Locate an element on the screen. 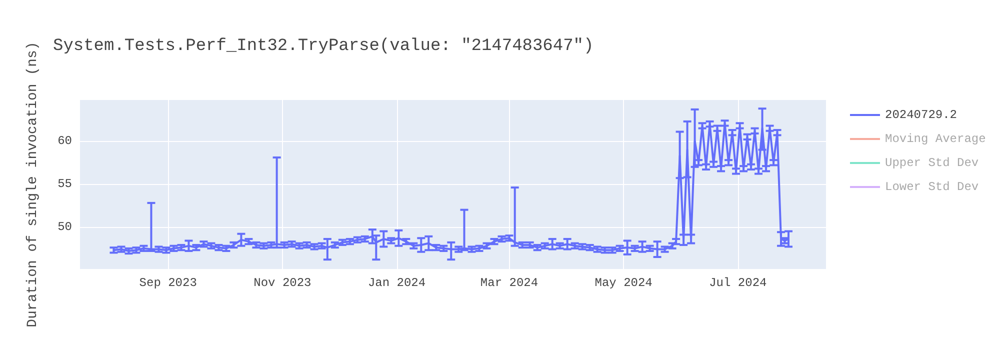 This screenshot has width=1000, height=350. y-tick-label: 50 is located at coordinates (65, 227).